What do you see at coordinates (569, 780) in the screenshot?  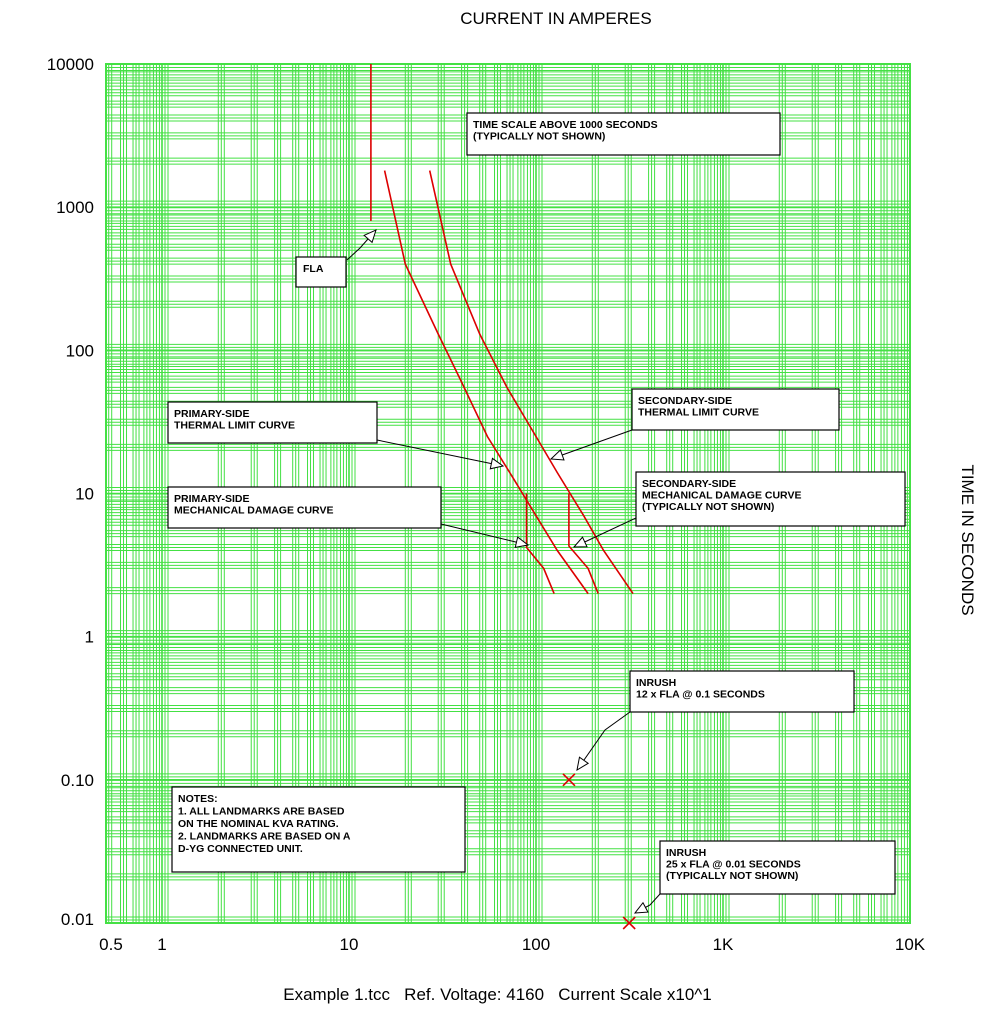 I see `inrush-12x-marker` at bounding box center [569, 780].